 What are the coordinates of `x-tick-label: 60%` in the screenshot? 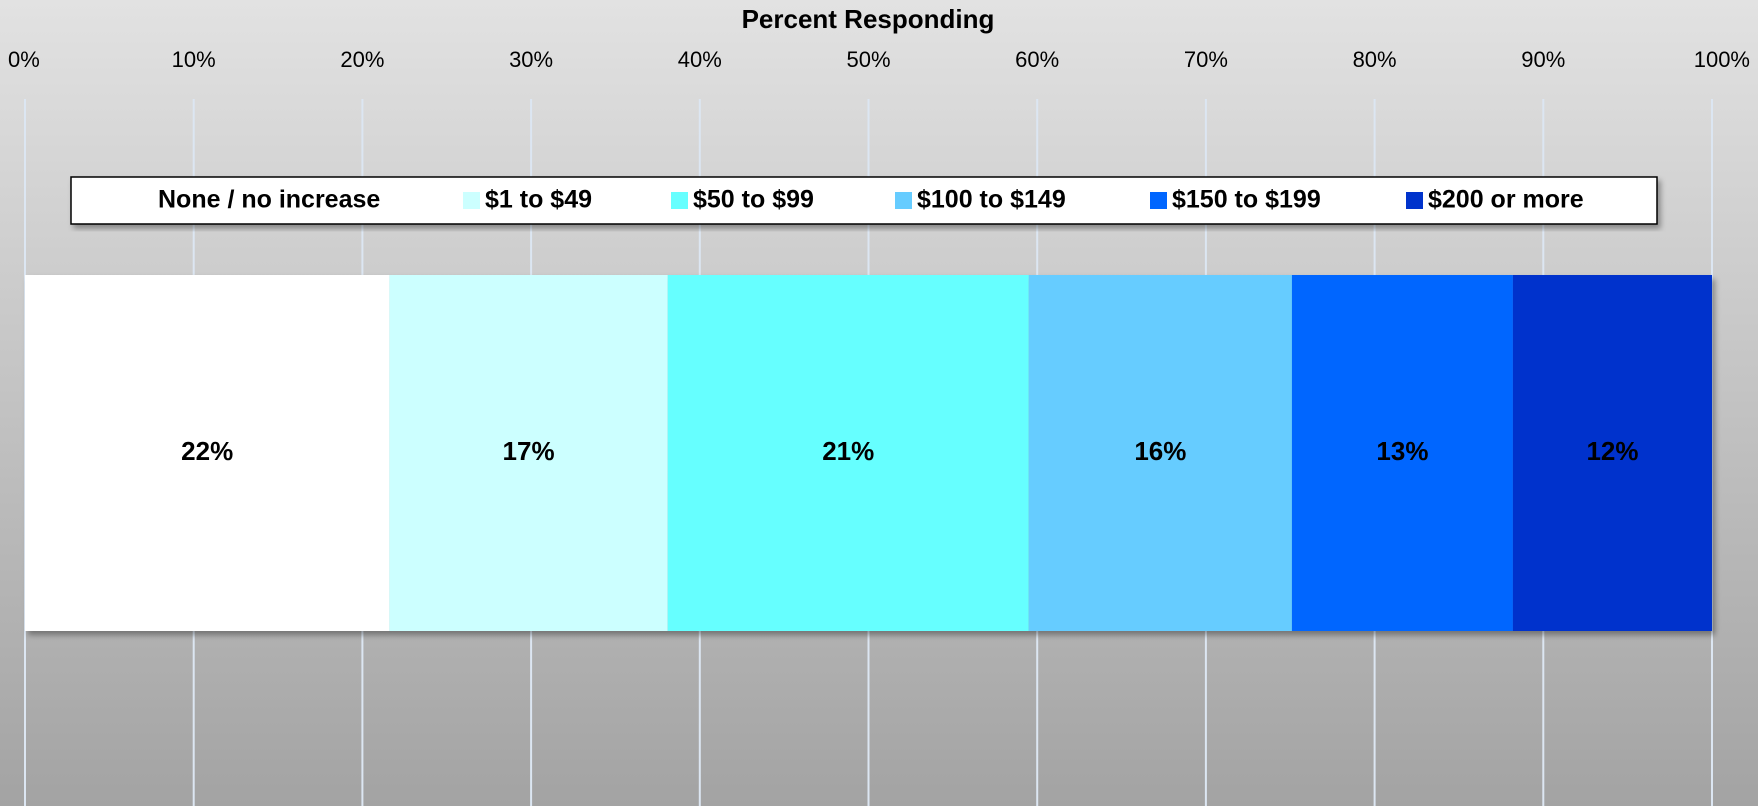 It's located at (1037, 59).